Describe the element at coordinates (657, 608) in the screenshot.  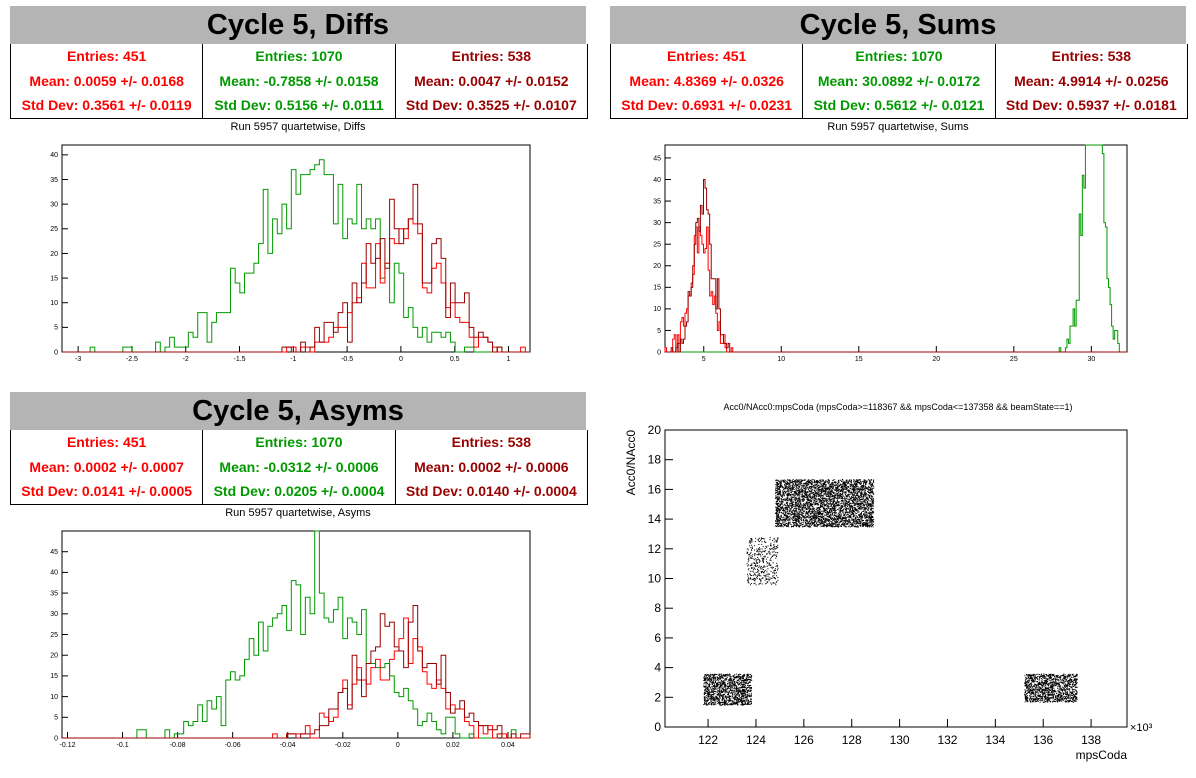
I see `y-tick-label: 8` at that location.